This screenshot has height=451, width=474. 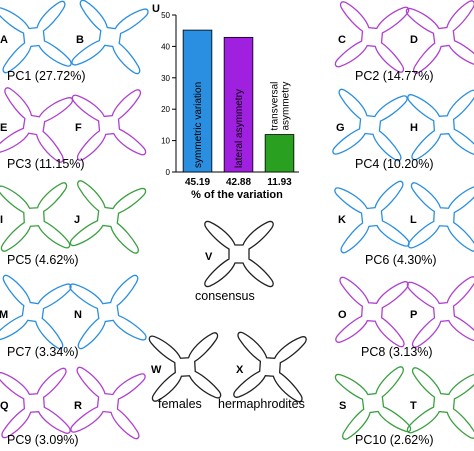 I want to click on shape-letter-c: C, so click(x=342, y=40).